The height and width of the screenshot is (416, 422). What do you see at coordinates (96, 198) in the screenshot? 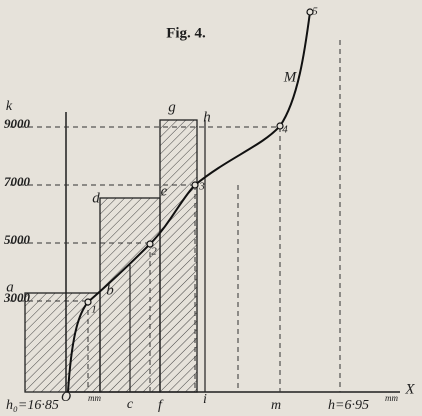
I see `letter-label: d` at bounding box center [96, 198].